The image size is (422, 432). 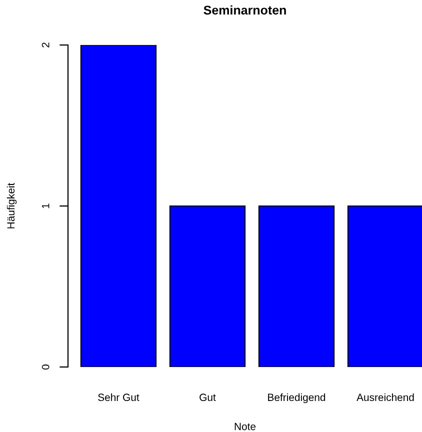 What do you see at coordinates (208, 398) in the screenshot?
I see `x-tick-label: Gut` at bounding box center [208, 398].